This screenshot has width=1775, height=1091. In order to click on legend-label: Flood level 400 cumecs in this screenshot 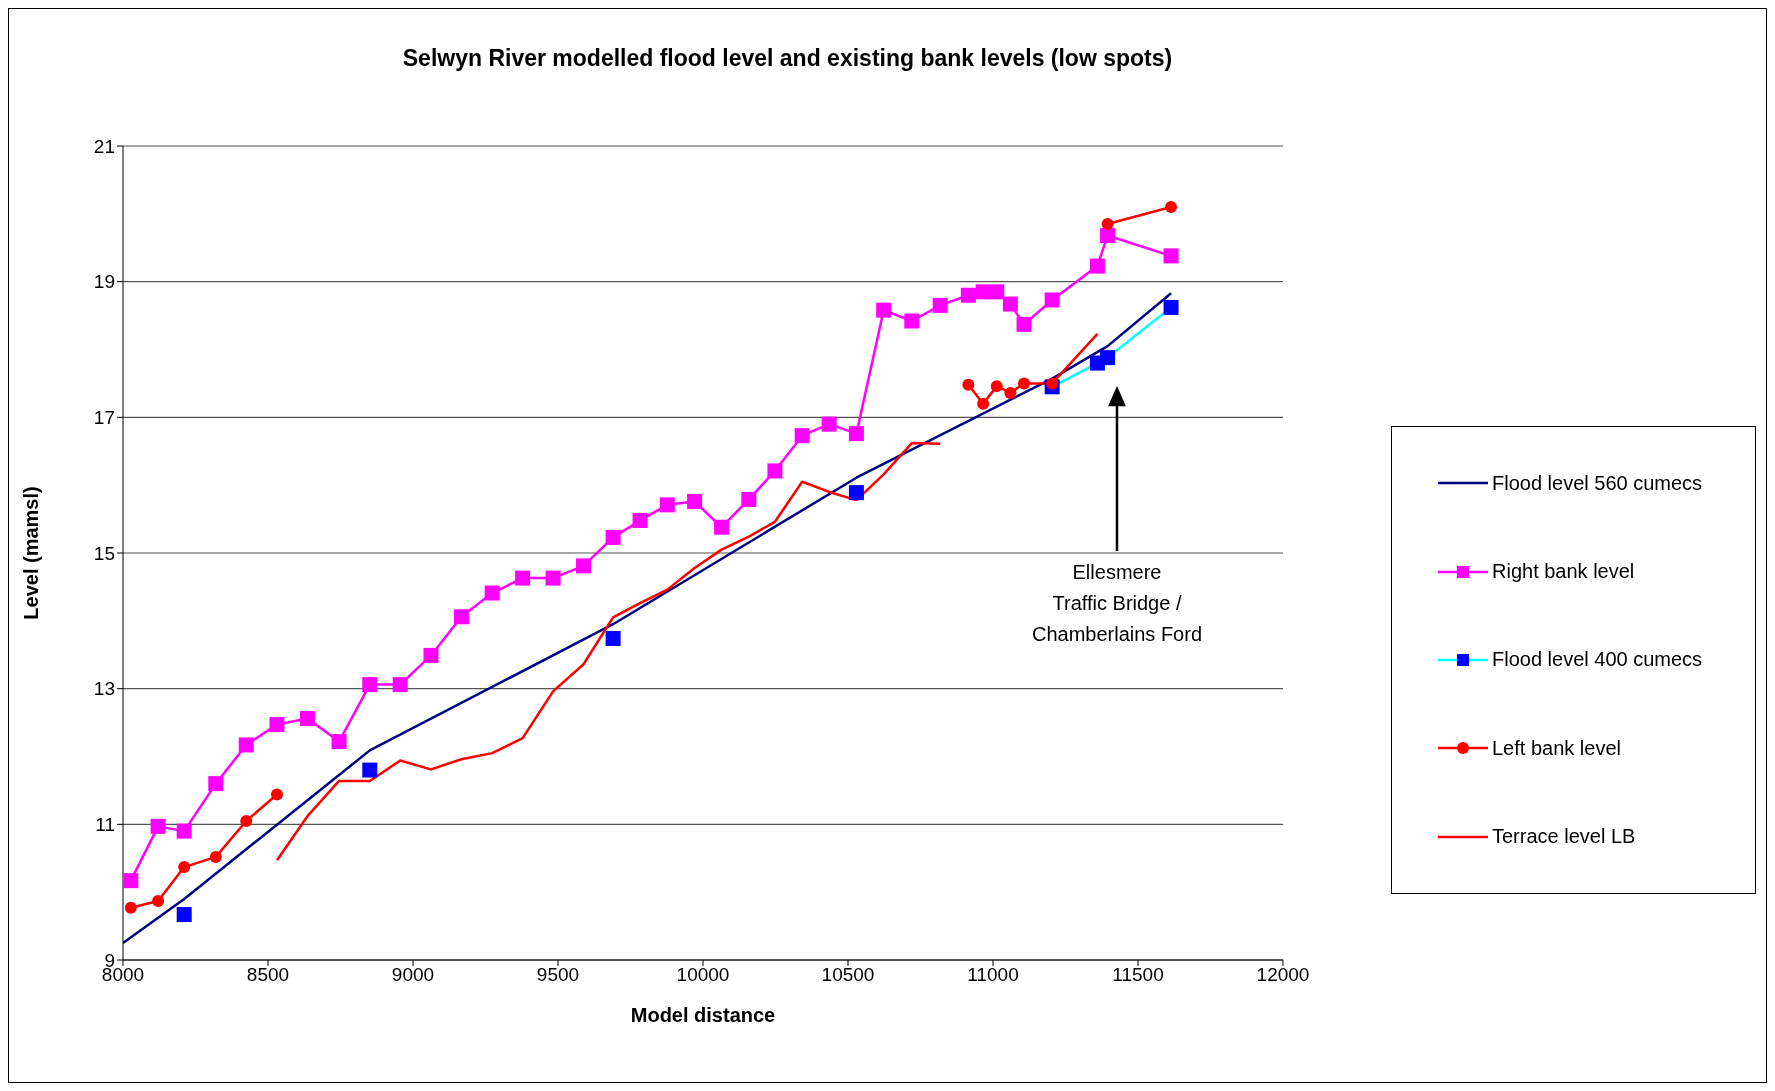, I will do `click(1597, 660)`.